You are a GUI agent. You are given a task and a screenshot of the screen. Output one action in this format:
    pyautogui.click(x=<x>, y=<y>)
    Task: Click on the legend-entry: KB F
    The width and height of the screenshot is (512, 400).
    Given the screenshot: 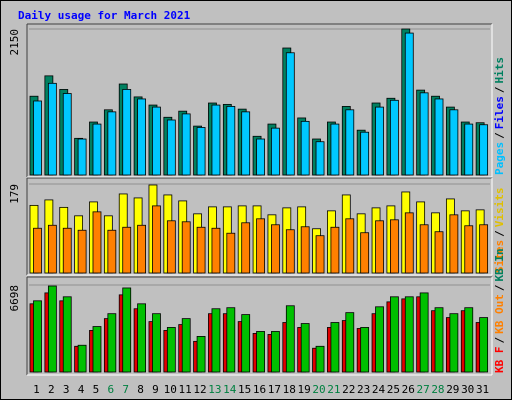 What is the action you would take?
    pyautogui.click(x=499, y=360)
    